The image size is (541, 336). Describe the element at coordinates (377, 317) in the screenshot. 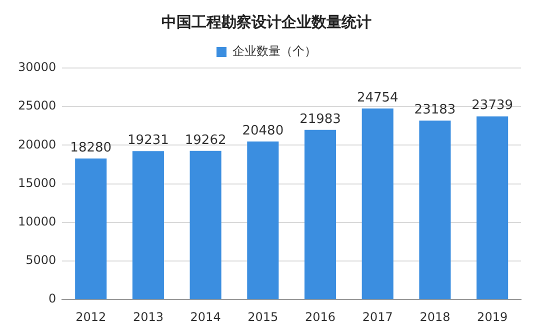

I see `x-tick-label: 2017` at that location.